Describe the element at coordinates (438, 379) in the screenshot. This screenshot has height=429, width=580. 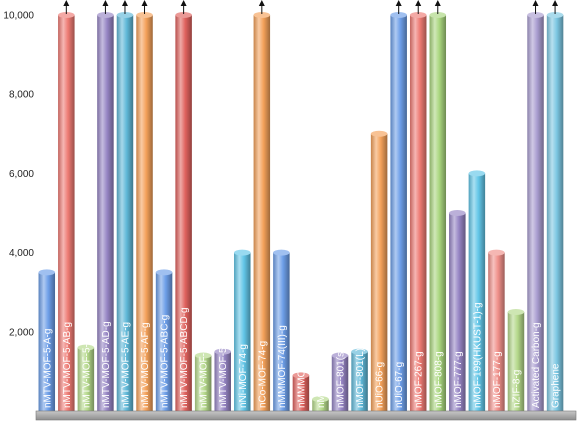
I see `category-label: nMOF-808-g` at that location.